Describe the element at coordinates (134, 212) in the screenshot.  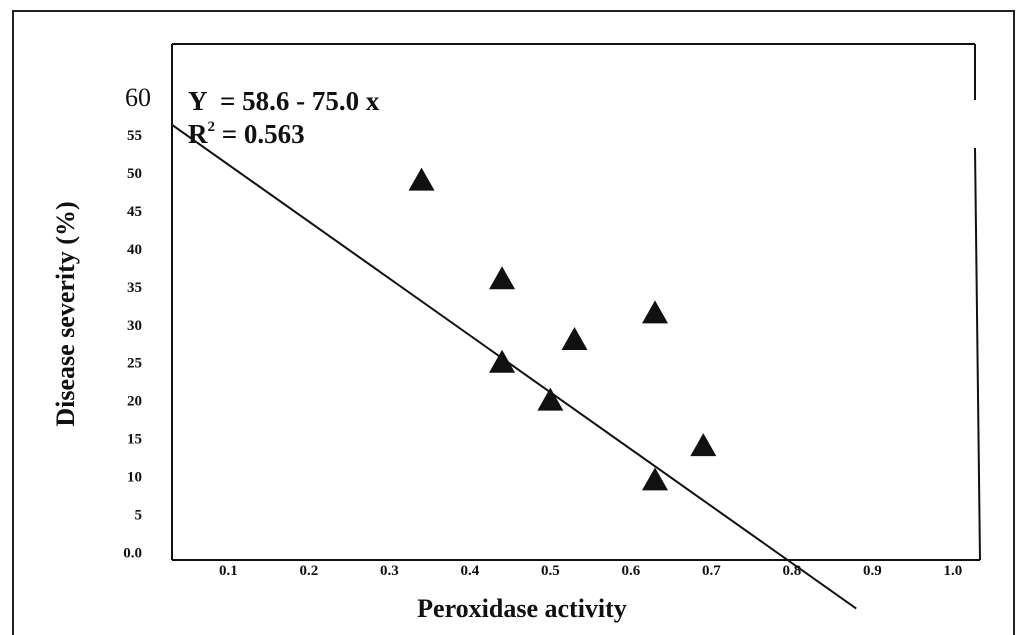
I see `y-tick-label: 45` at that location.